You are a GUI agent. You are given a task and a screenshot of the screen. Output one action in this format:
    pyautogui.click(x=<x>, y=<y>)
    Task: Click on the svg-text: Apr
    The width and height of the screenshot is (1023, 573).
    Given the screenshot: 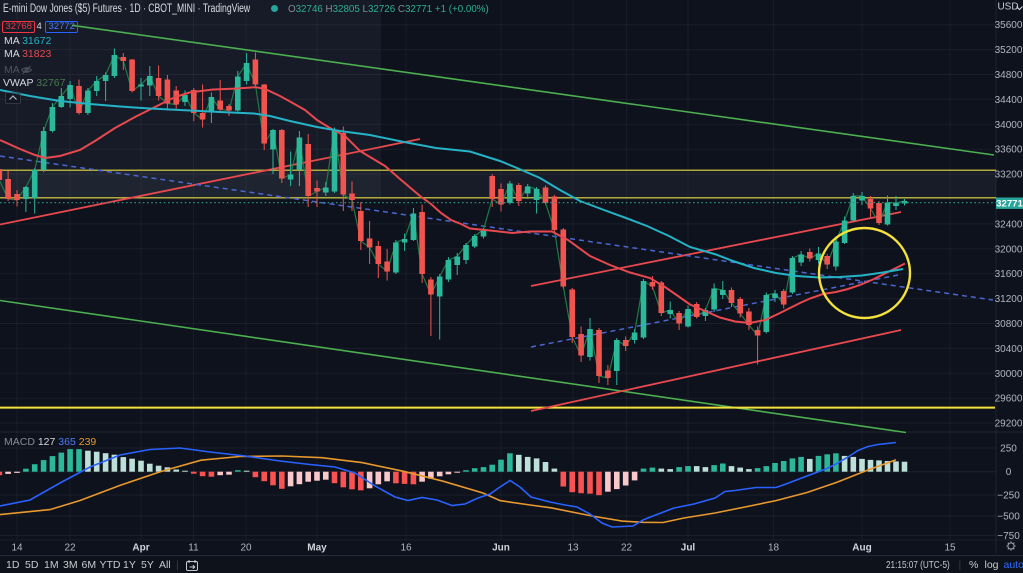 What is the action you would take?
    pyautogui.click(x=140, y=548)
    